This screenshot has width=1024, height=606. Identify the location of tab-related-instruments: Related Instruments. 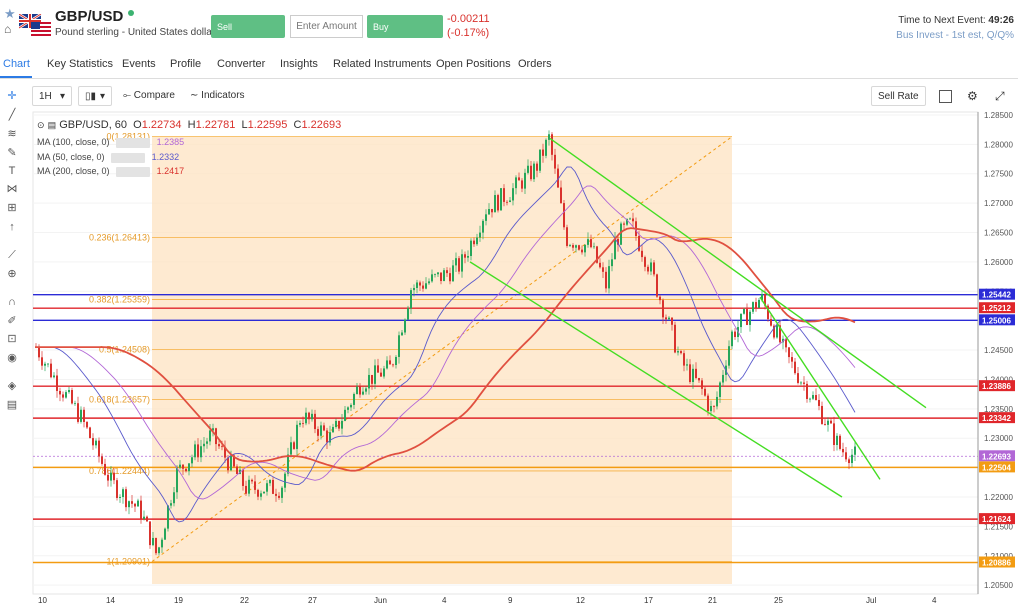
(382, 64).